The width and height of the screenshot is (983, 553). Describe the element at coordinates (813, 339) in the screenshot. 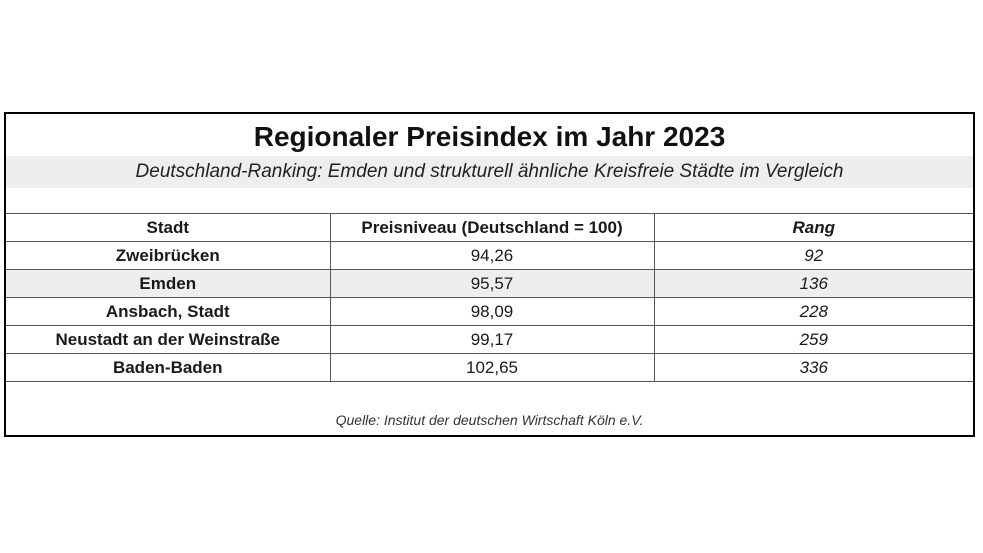

I see `cell-rang: 259` at that location.